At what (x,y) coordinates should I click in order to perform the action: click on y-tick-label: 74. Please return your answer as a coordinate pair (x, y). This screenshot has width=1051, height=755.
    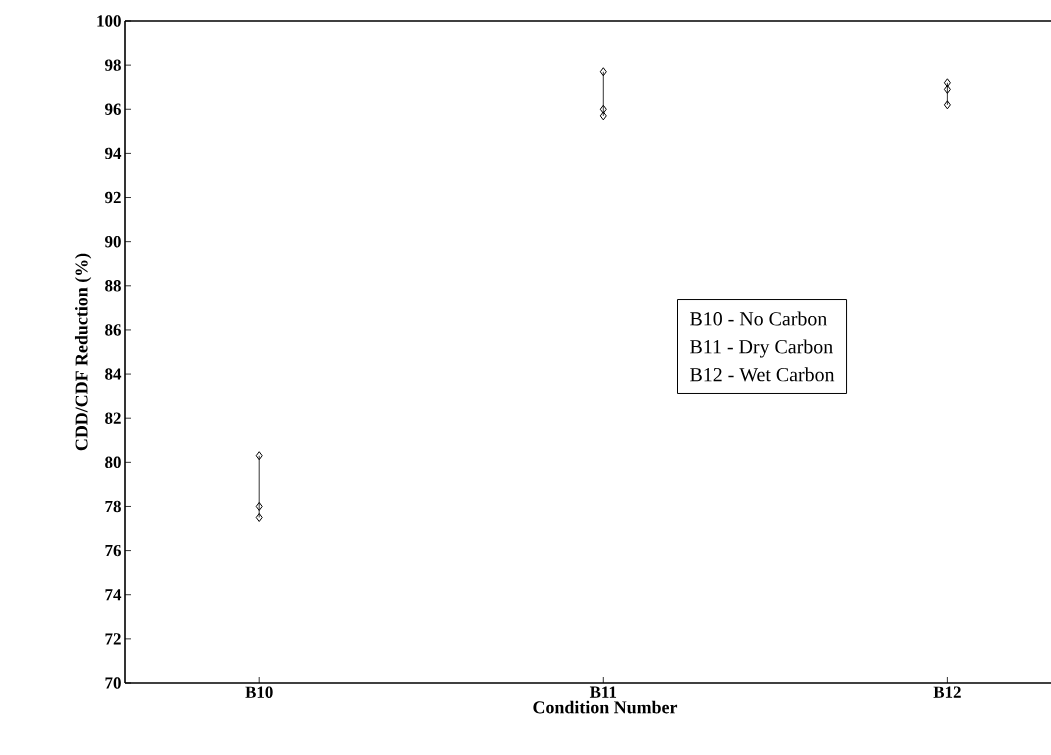
    Looking at the image, I should click on (113, 595).